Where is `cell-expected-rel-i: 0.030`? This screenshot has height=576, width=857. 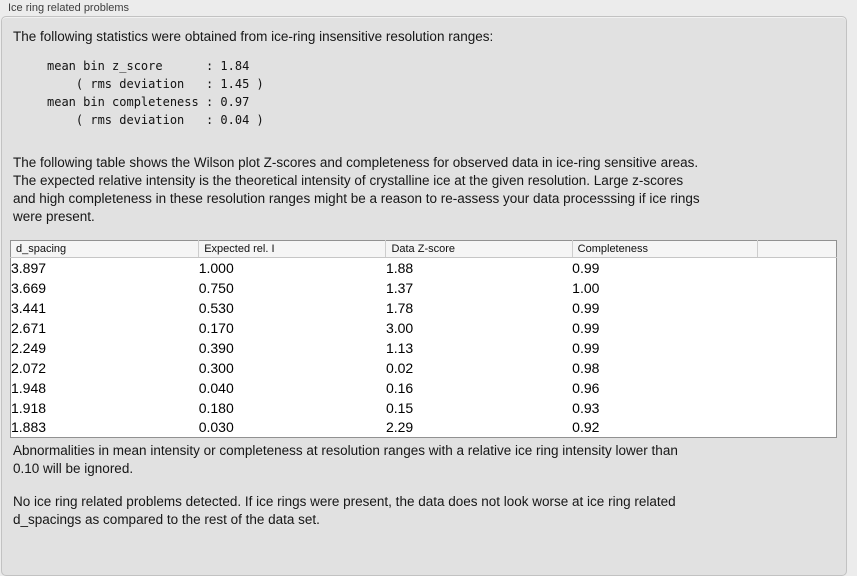
cell-expected-rel-i: 0.030 is located at coordinates (216, 427).